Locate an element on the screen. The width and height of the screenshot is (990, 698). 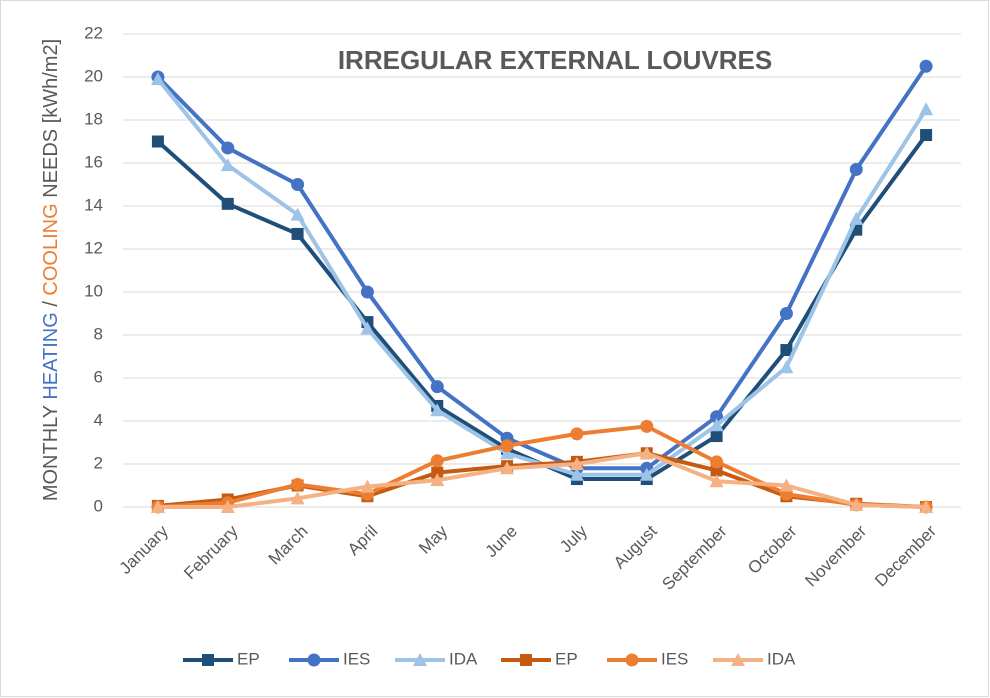
y-axis-label-part: NEEDS [kWh/m2] is located at coordinates (51, 121).